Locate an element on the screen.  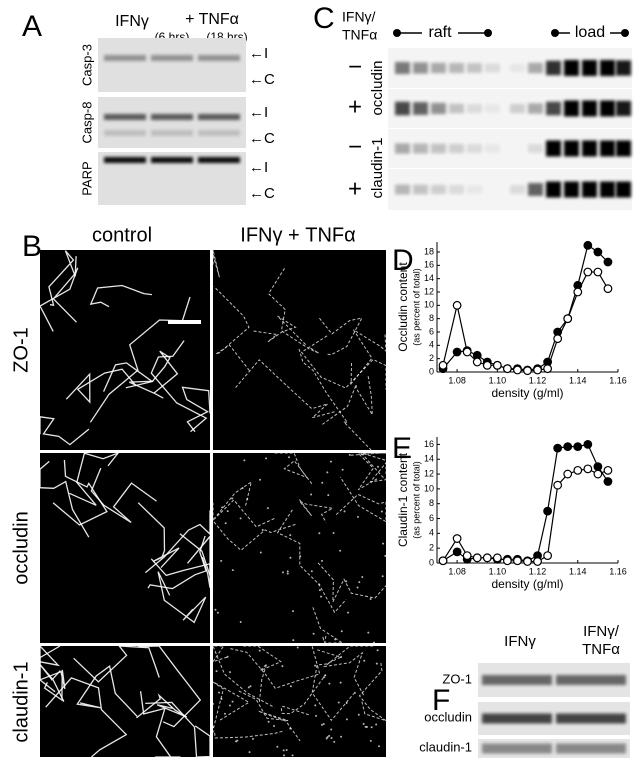
y-tick-label: 4 is located at coordinates (431, 533).